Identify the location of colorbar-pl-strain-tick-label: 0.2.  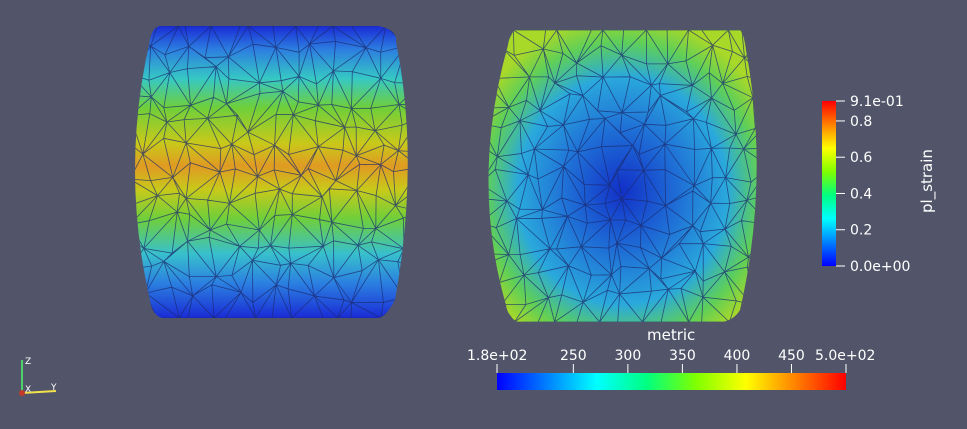
(861, 231).